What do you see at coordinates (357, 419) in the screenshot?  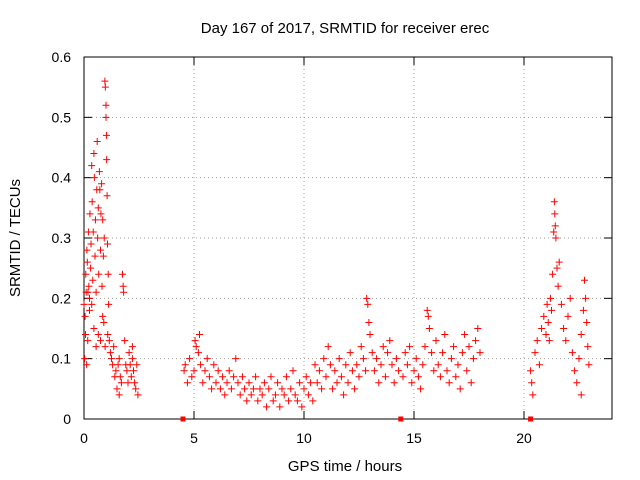 I see `zero-markers` at bounding box center [357, 419].